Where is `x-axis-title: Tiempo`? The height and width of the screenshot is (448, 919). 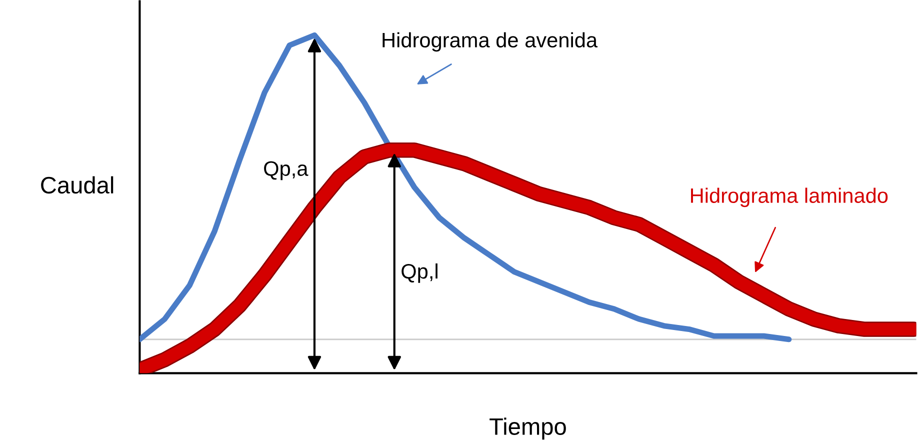 x-axis-title: Tiempo is located at coordinates (528, 429).